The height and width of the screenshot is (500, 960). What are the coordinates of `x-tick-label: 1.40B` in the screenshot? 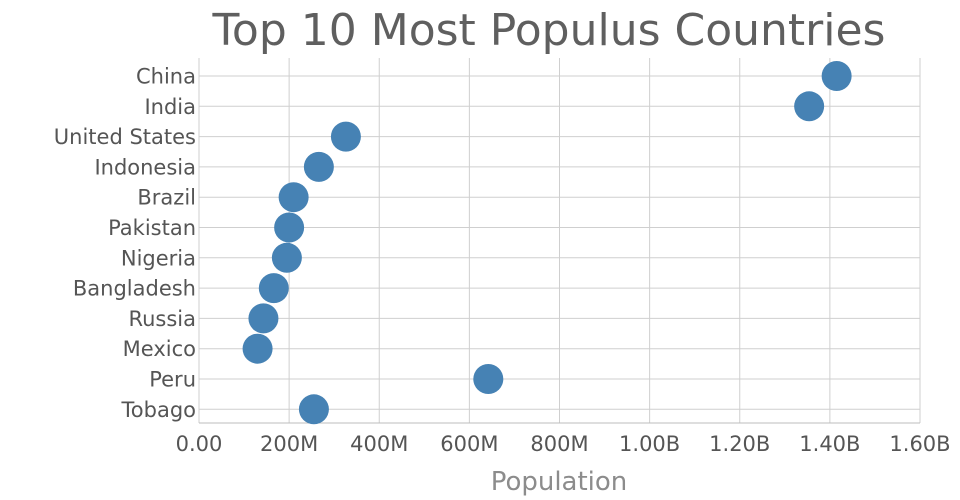 It's located at (829, 444).